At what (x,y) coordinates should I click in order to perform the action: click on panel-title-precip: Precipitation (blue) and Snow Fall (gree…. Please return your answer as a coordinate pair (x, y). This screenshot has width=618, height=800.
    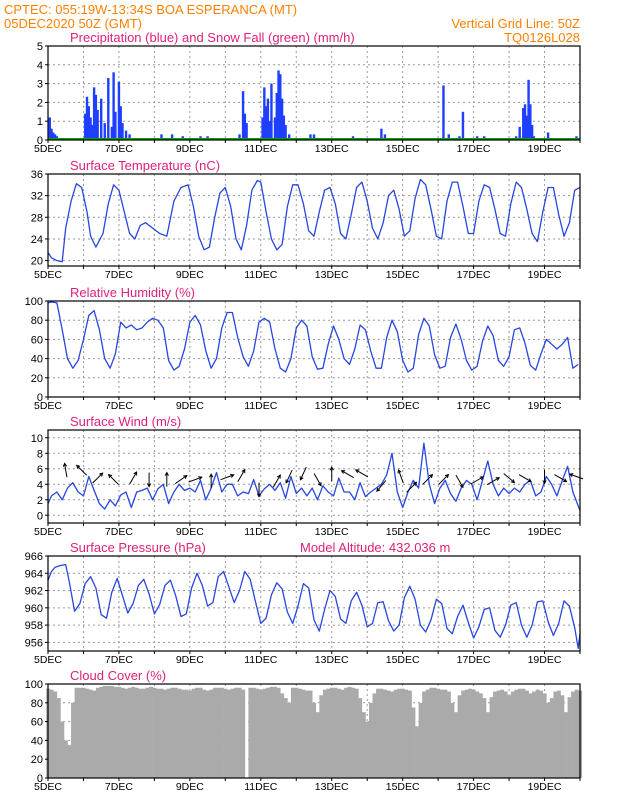
    Looking at the image, I should click on (212, 37).